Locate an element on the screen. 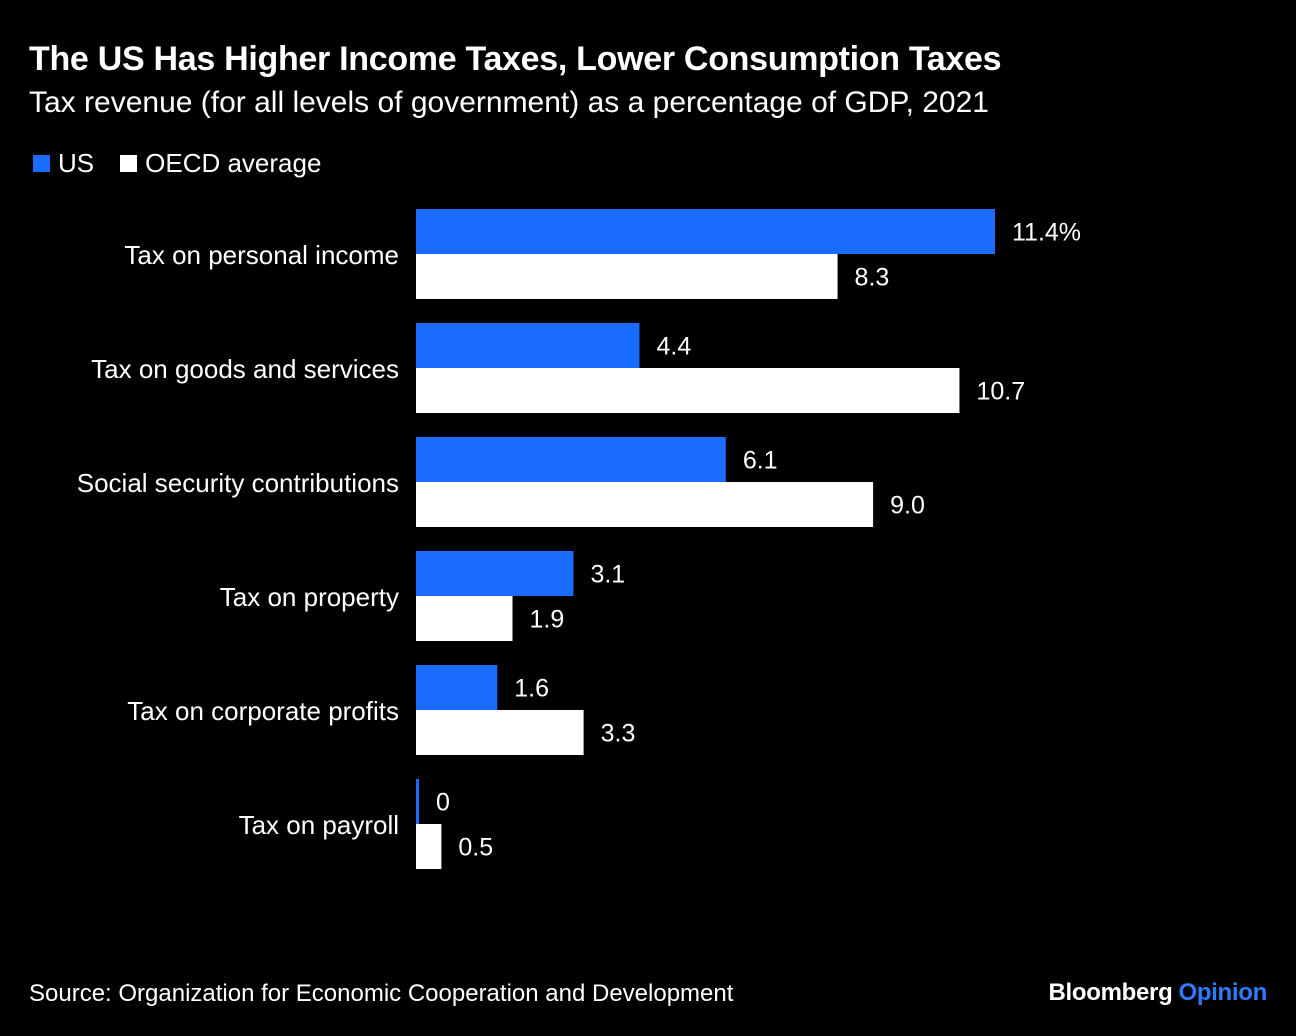  legend-item-us: US is located at coordinates (63, 163).